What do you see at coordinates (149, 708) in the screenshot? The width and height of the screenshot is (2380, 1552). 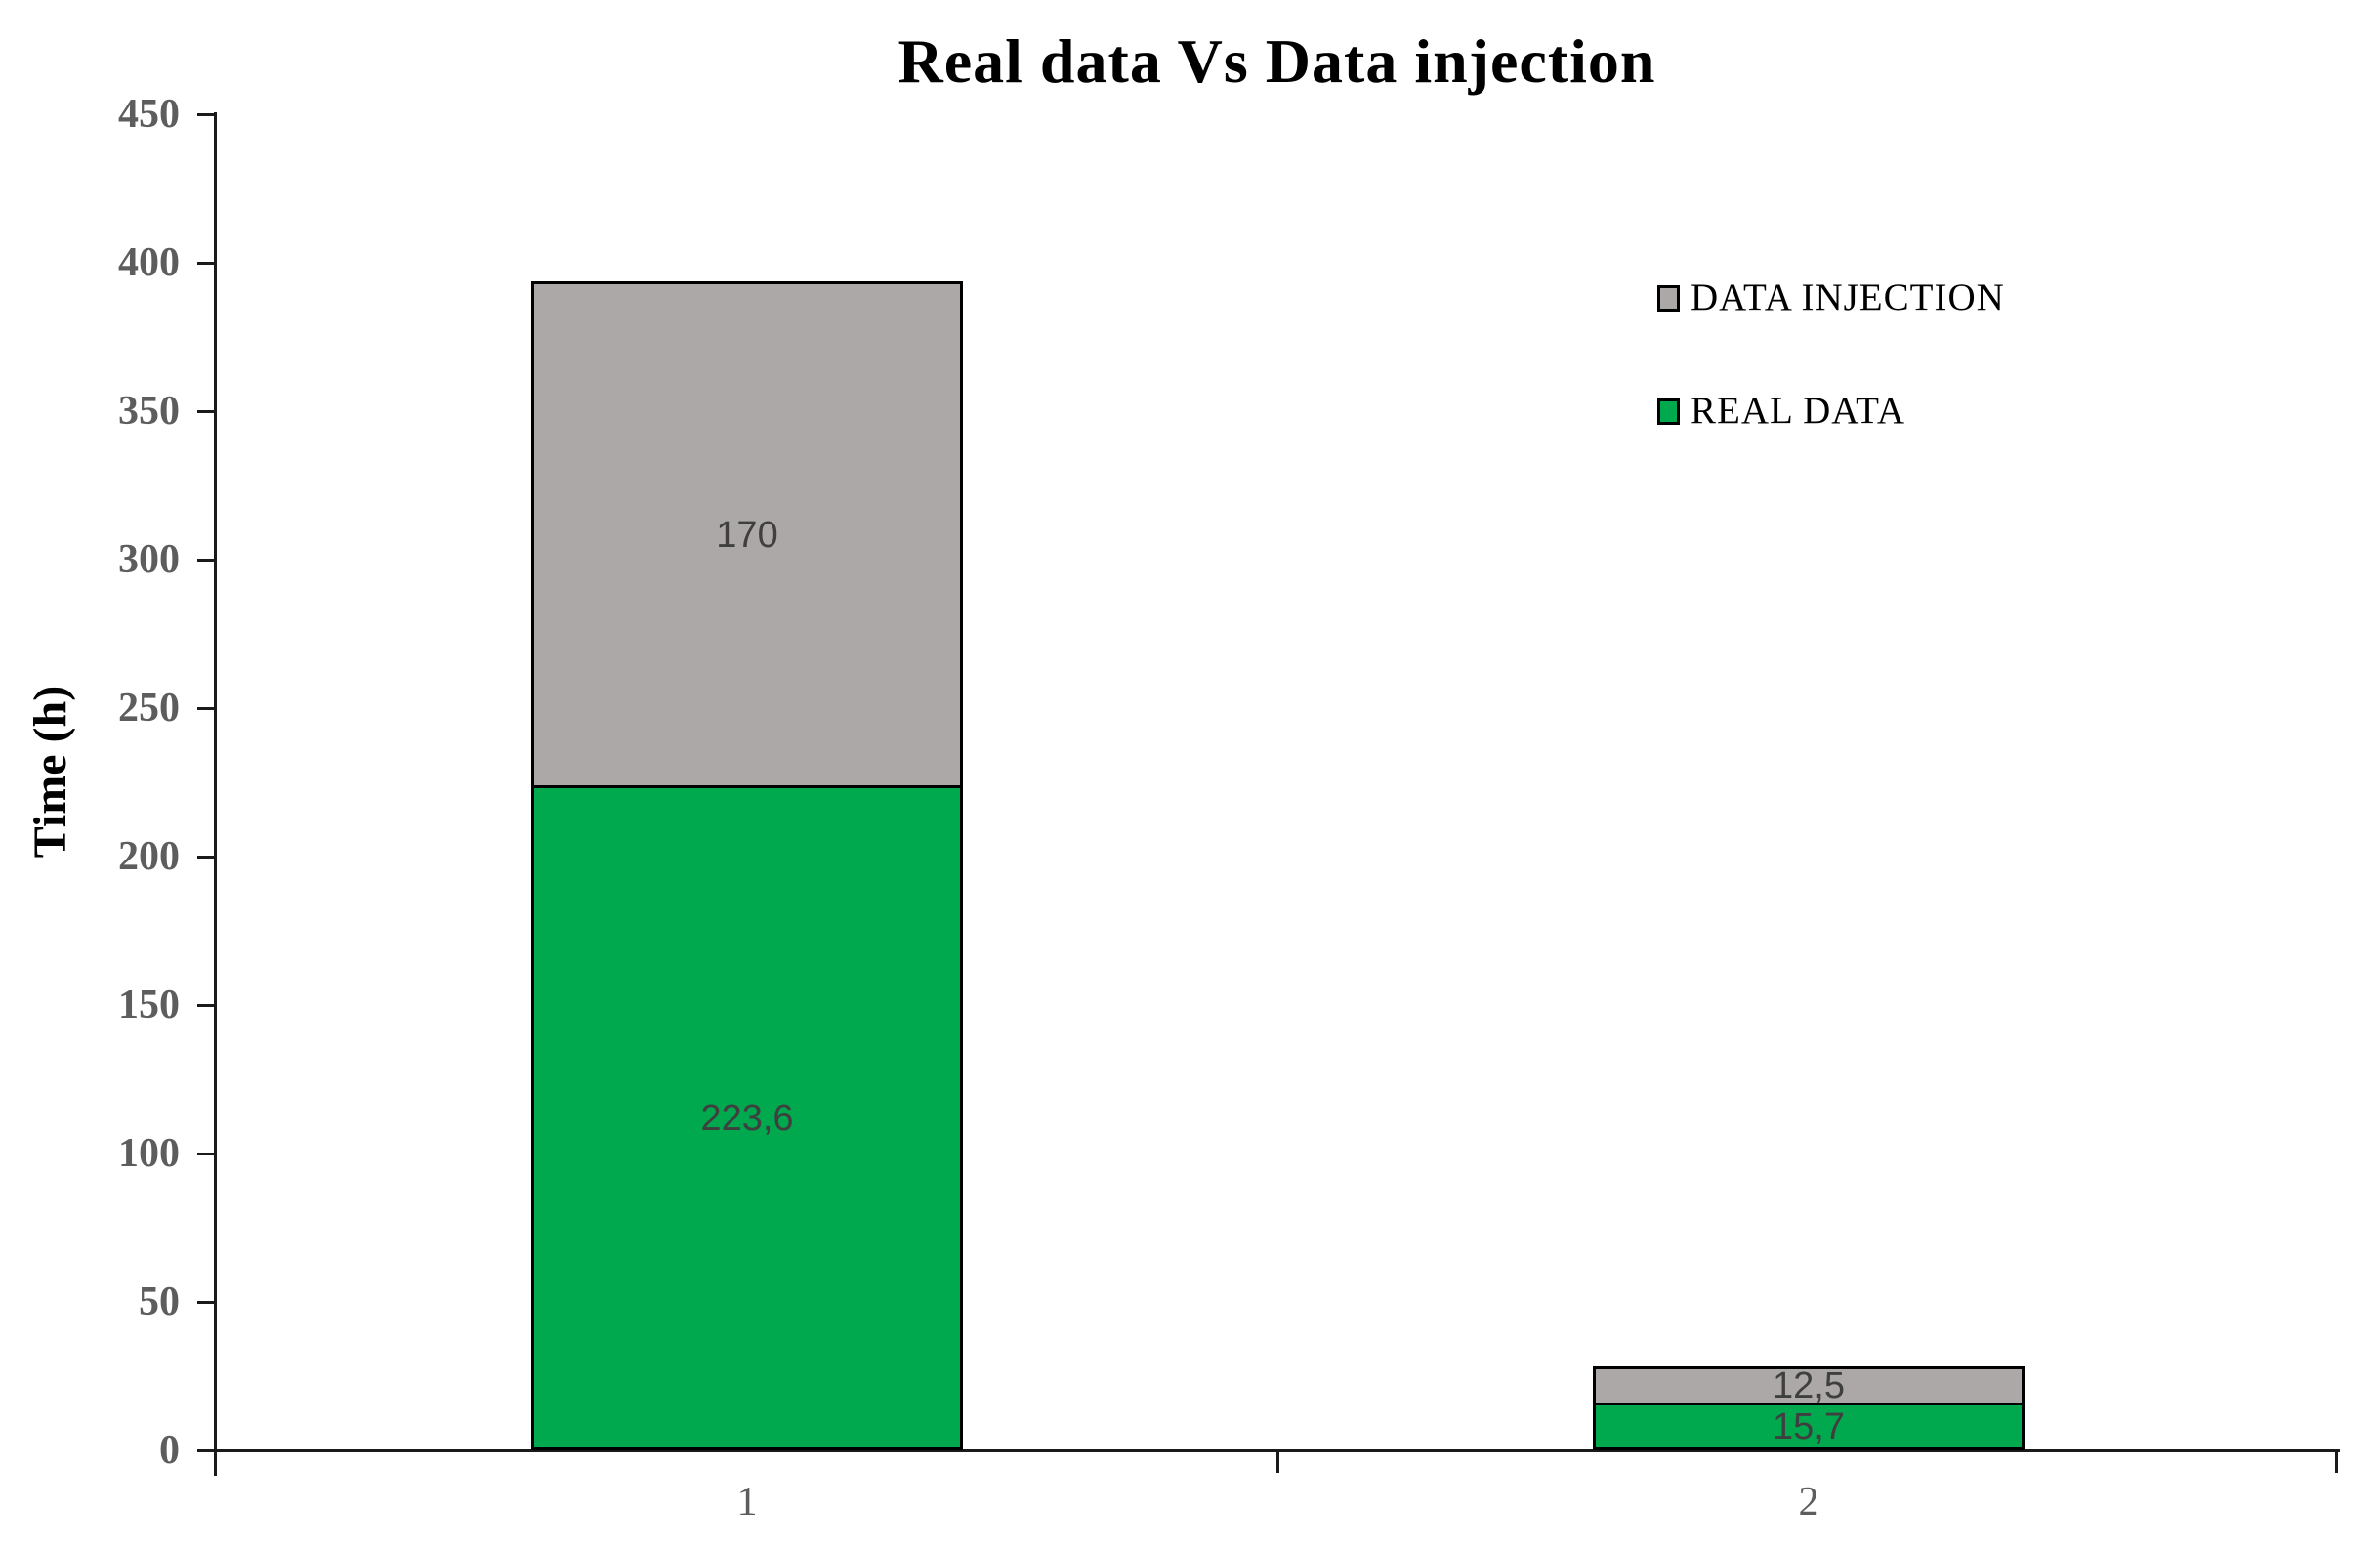 I see `y-tick-label: 250` at bounding box center [149, 708].